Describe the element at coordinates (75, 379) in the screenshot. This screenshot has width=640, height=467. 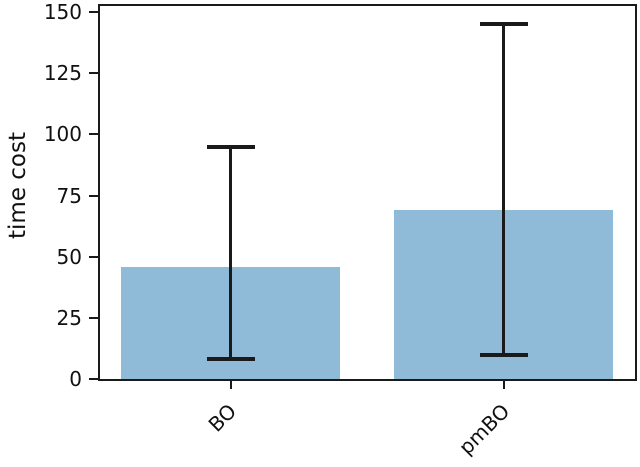
I see `y-tick-label: 0` at that location.